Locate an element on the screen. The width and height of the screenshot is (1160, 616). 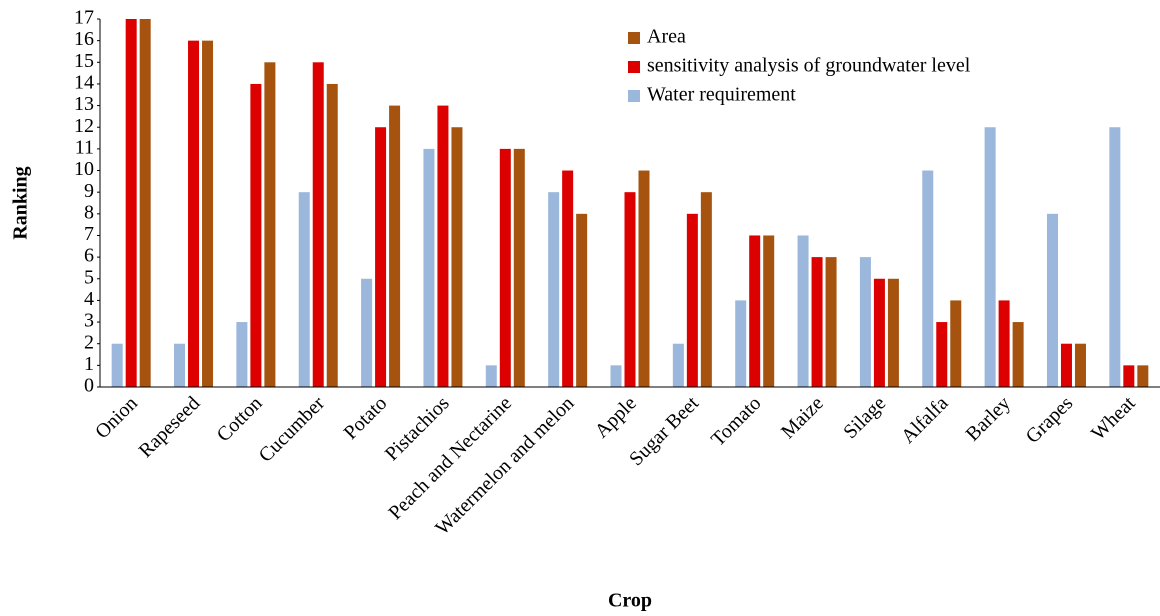
x-tick-label: Maize is located at coordinates (802, 417).